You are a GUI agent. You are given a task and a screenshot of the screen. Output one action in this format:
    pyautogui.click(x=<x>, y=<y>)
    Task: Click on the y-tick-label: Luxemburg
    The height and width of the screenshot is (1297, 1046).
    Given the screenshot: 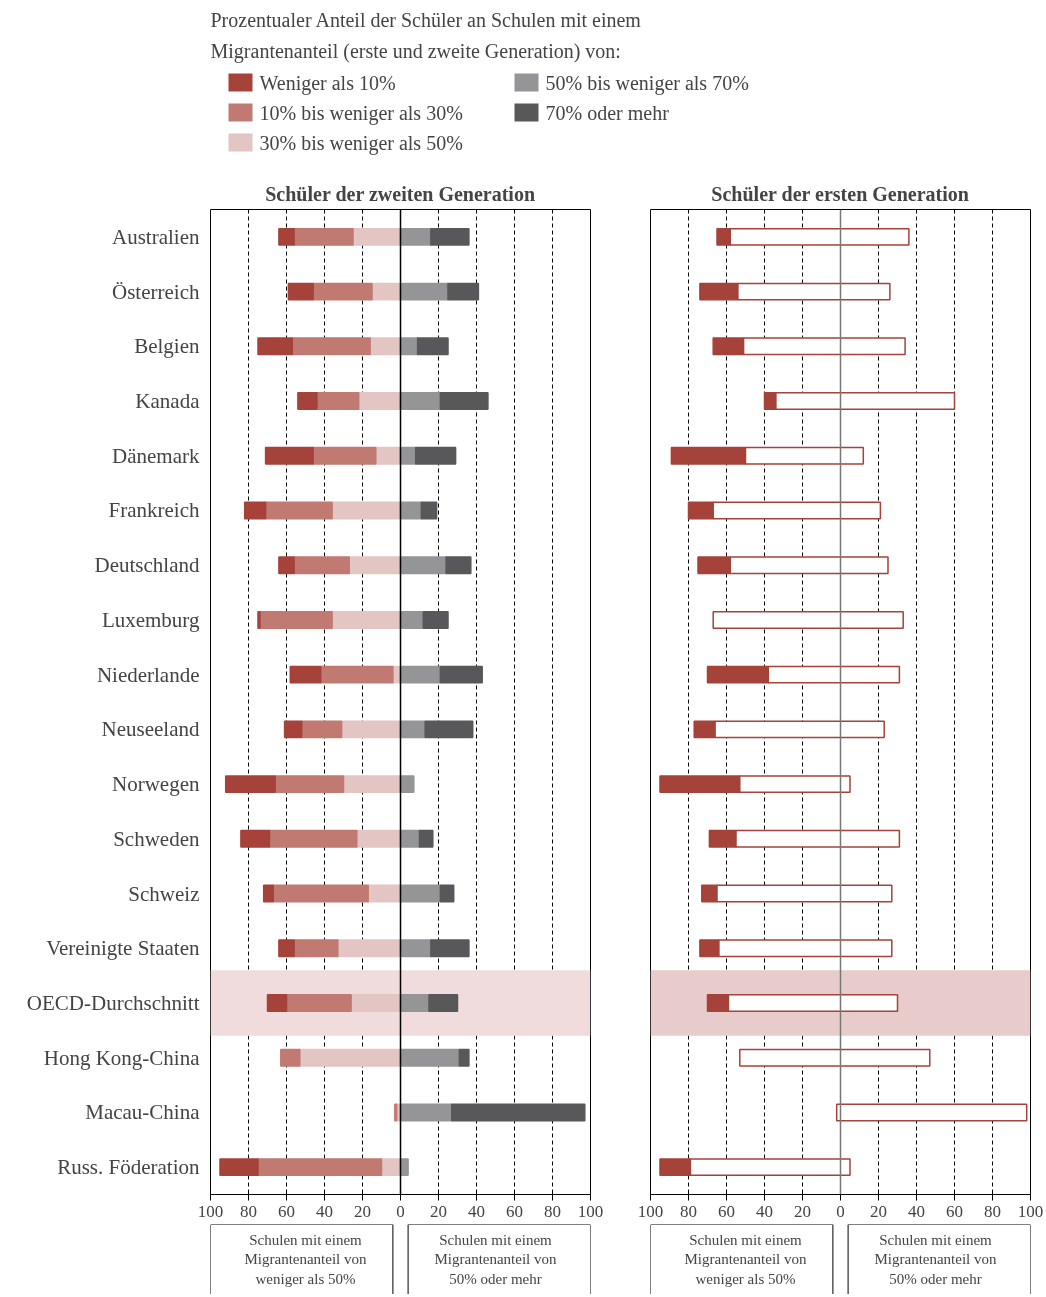 What is the action you would take?
    pyautogui.click(x=150, y=619)
    